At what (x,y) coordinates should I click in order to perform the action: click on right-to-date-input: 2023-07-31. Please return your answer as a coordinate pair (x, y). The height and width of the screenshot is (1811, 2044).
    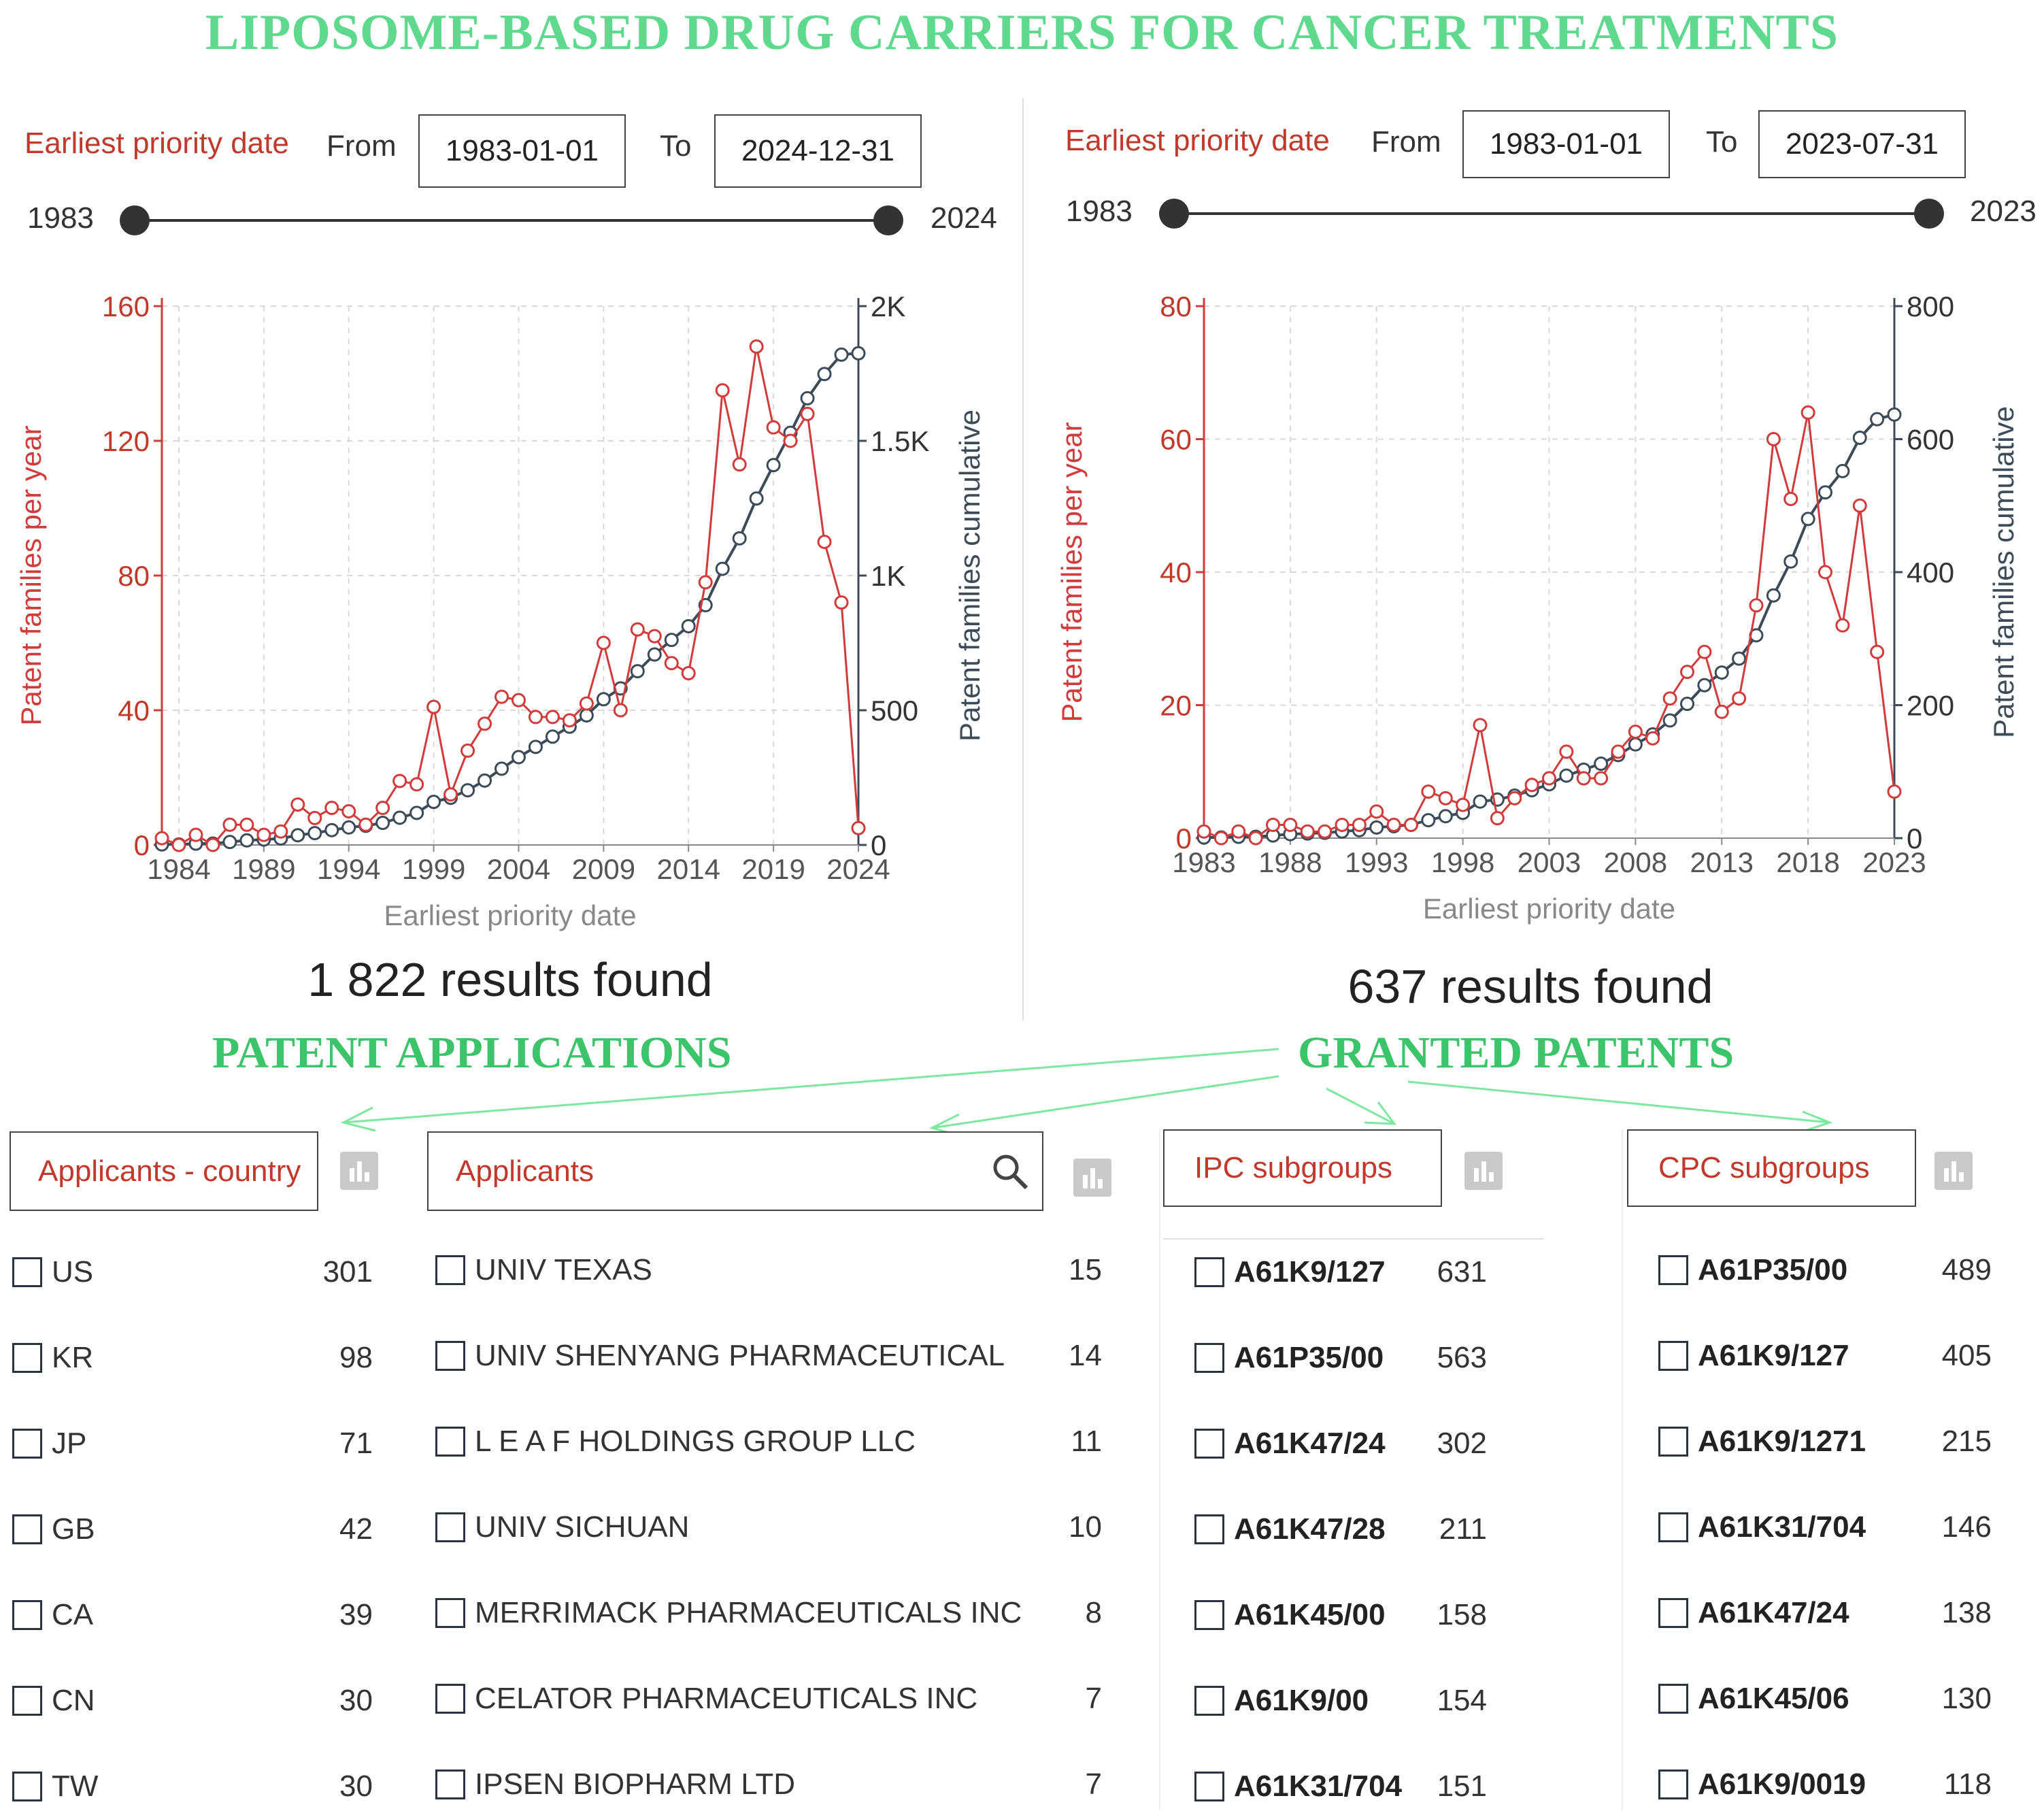
    Looking at the image, I should click on (1862, 144).